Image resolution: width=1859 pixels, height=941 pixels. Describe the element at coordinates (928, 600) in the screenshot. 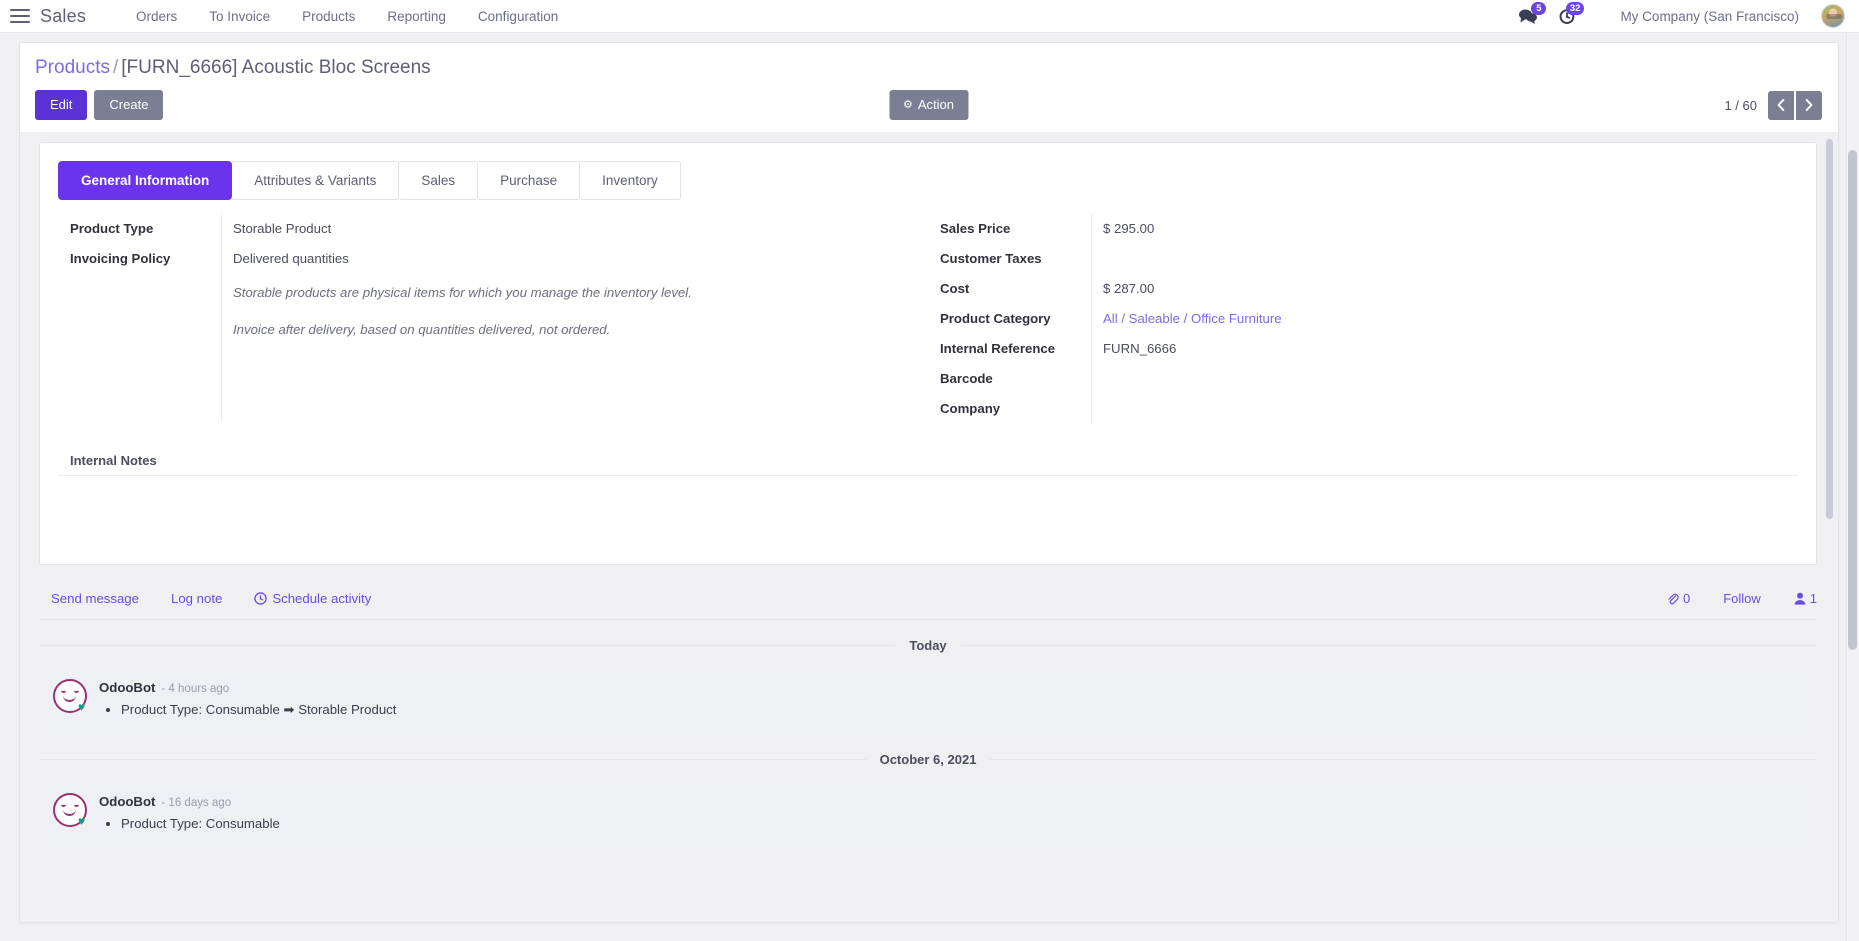

I see `chatter-toolbar: Send message Log note Schedule activity` at that location.